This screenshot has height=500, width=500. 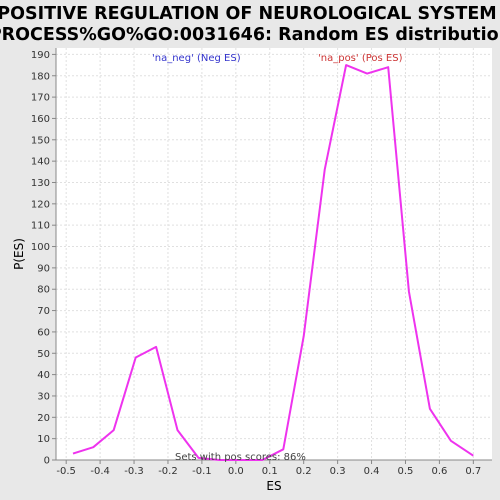 I want to click on y-tick-label: 20, so click(x=43, y=418).